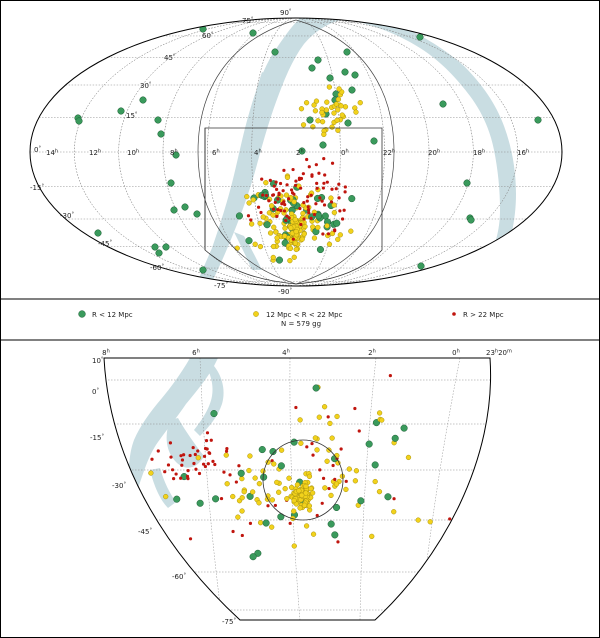  Describe the element at coordinates (389, 153) in the screenshot. I see `top-ra-label: 22h` at that location.